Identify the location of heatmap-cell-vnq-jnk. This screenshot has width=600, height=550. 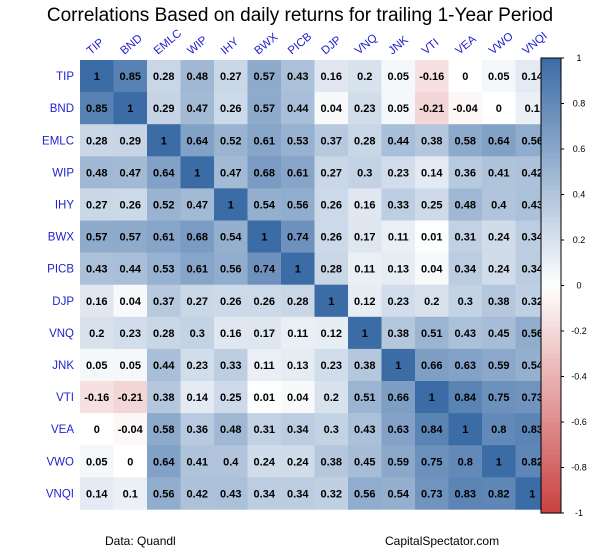
(398, 333).